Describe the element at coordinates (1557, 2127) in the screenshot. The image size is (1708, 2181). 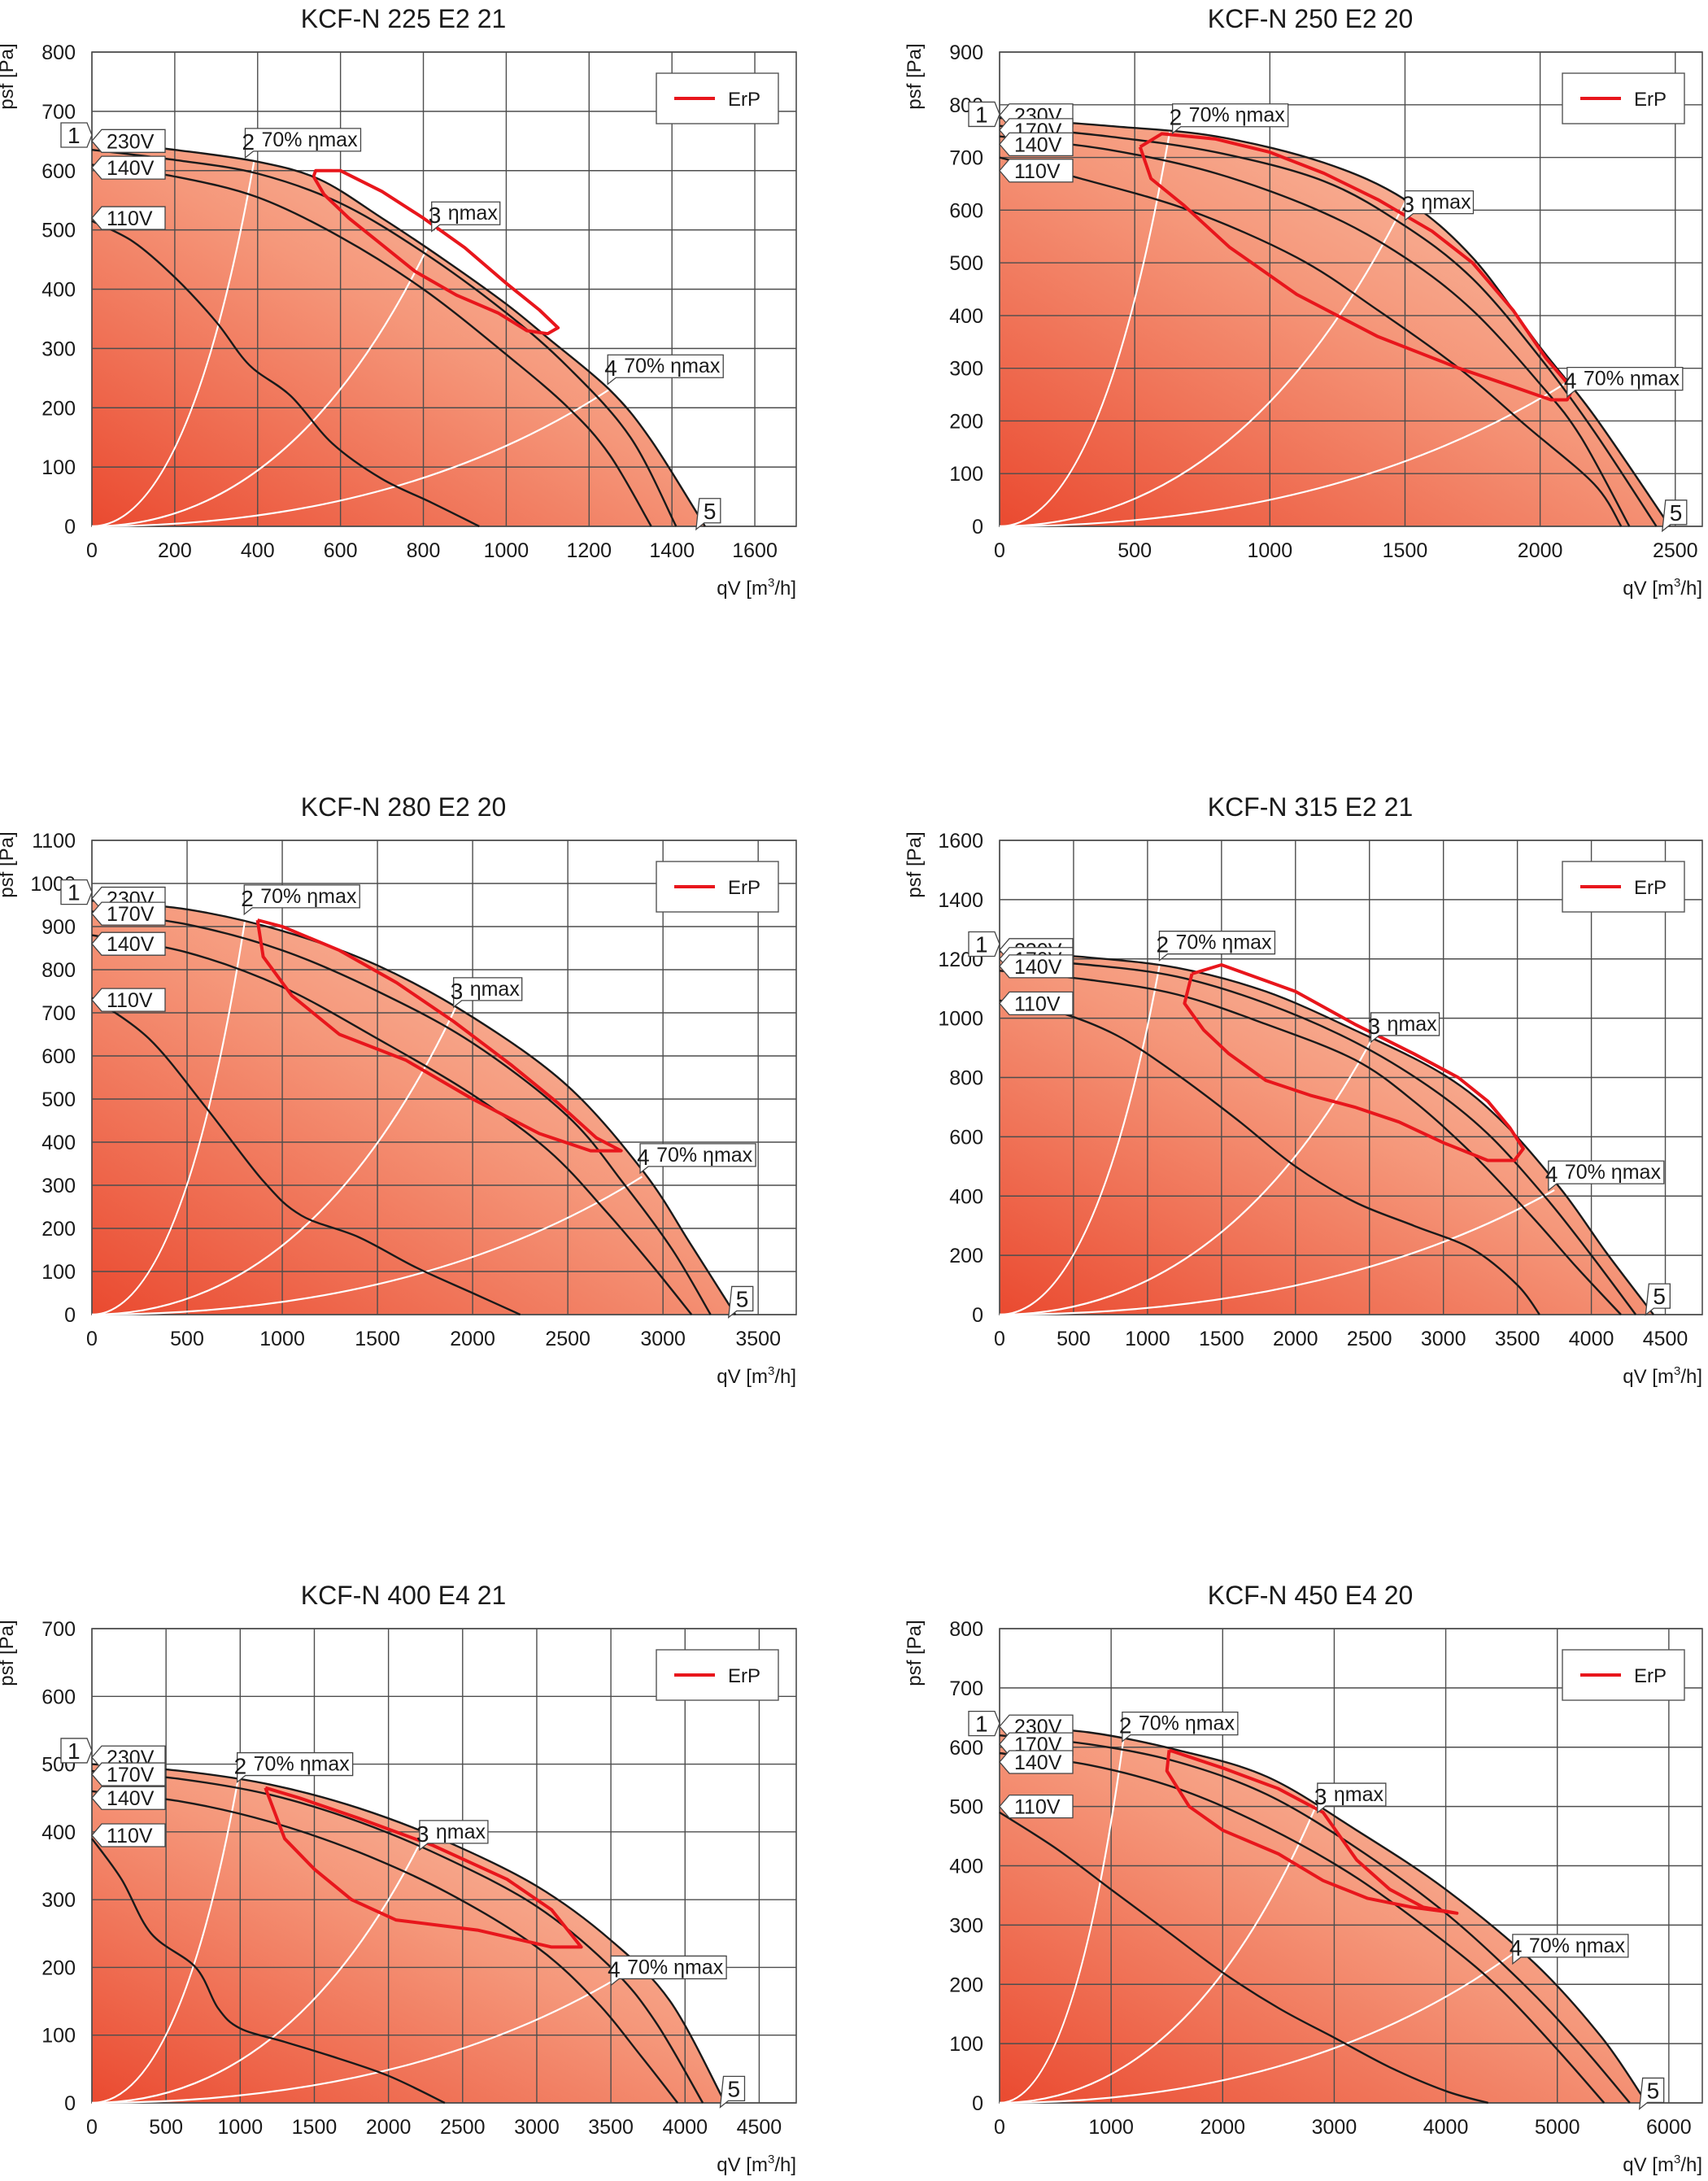
I see `x-tick-label: 5000` at that location.